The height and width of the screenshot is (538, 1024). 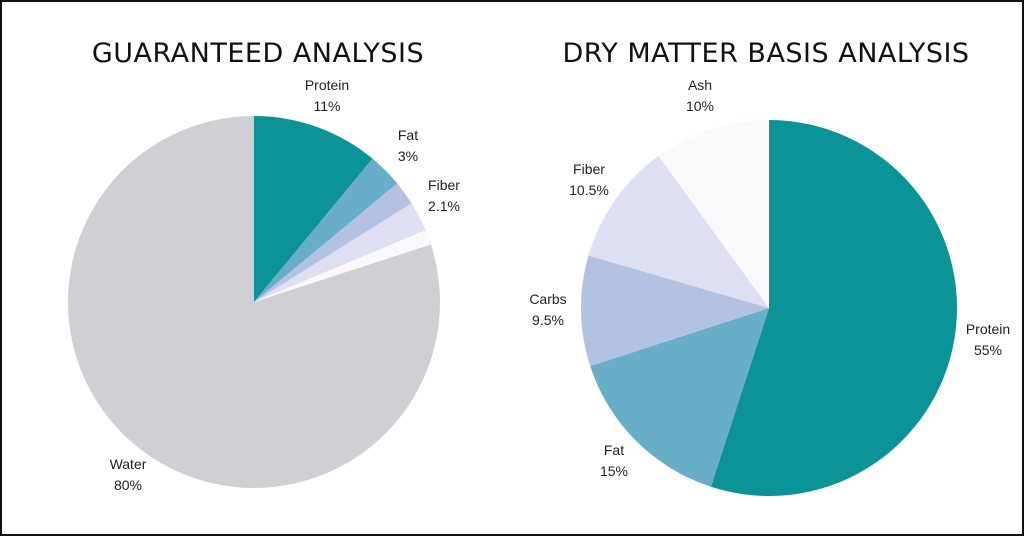 I want to click on pie-slice-carbs, so click(x=675, y=311).